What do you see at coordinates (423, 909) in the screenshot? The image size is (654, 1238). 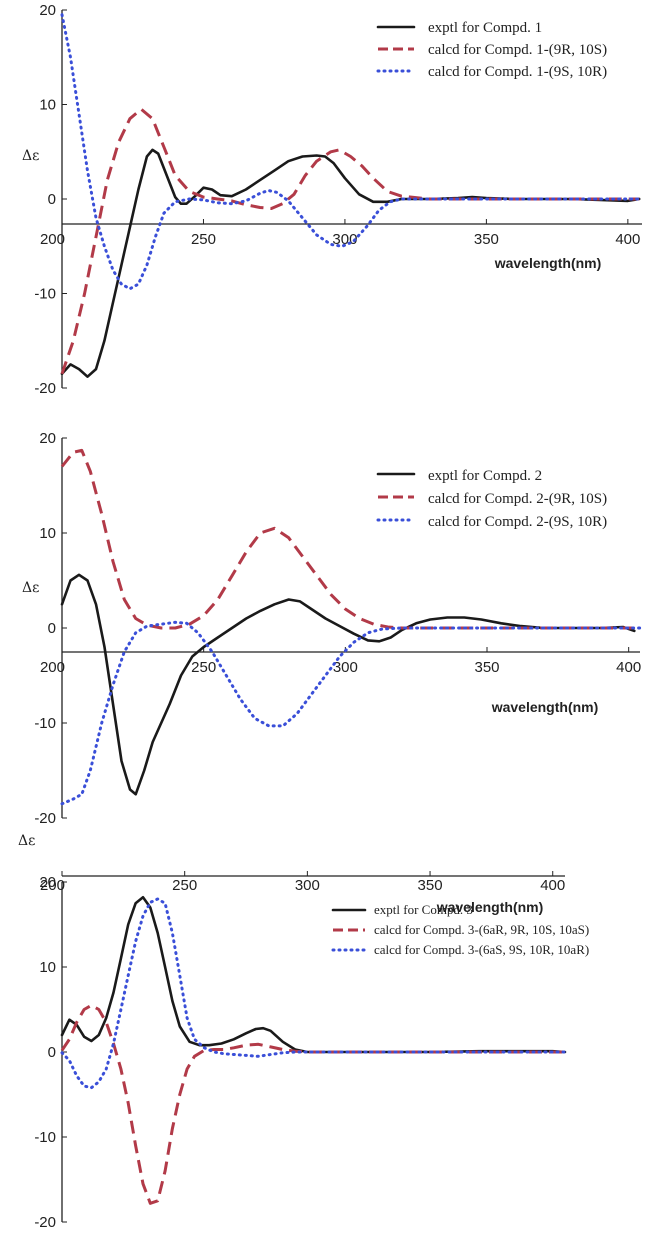 I see `legend-label: exptl for Compd. 3` at bounding box center [423, 909].